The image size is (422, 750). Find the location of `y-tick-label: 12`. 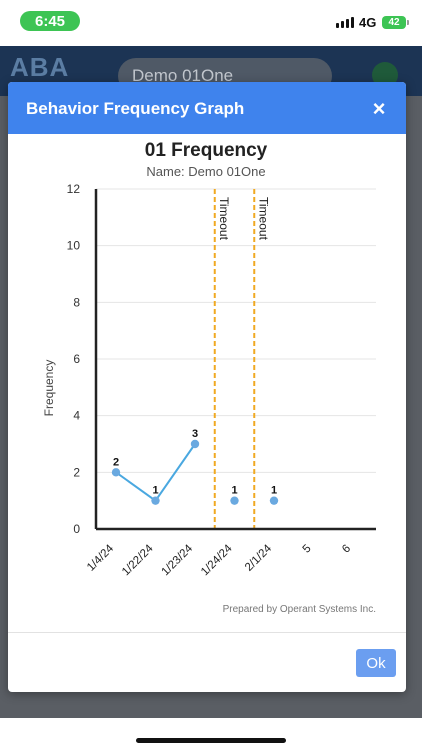

y-tick-label: 12 is located at coordinates (74, 189).